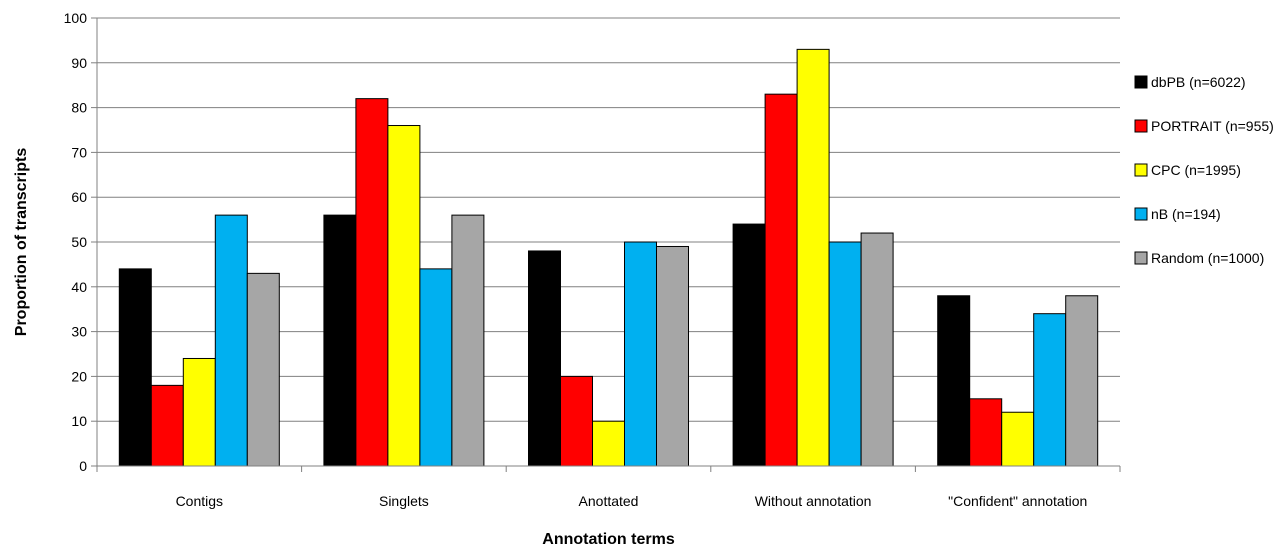  Describe the element at coordinates (1212, 126) in the screenshot. I see `legend-label: PORTRAIT (n=955)` at that location.